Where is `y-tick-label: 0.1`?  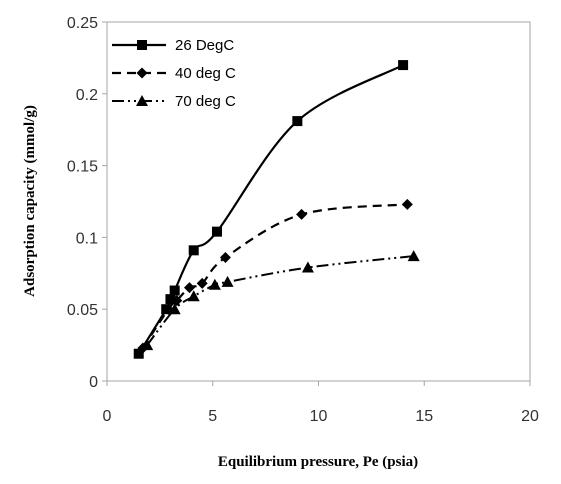
y-tick-label: 0.1 is located at coordinates (87, 238).